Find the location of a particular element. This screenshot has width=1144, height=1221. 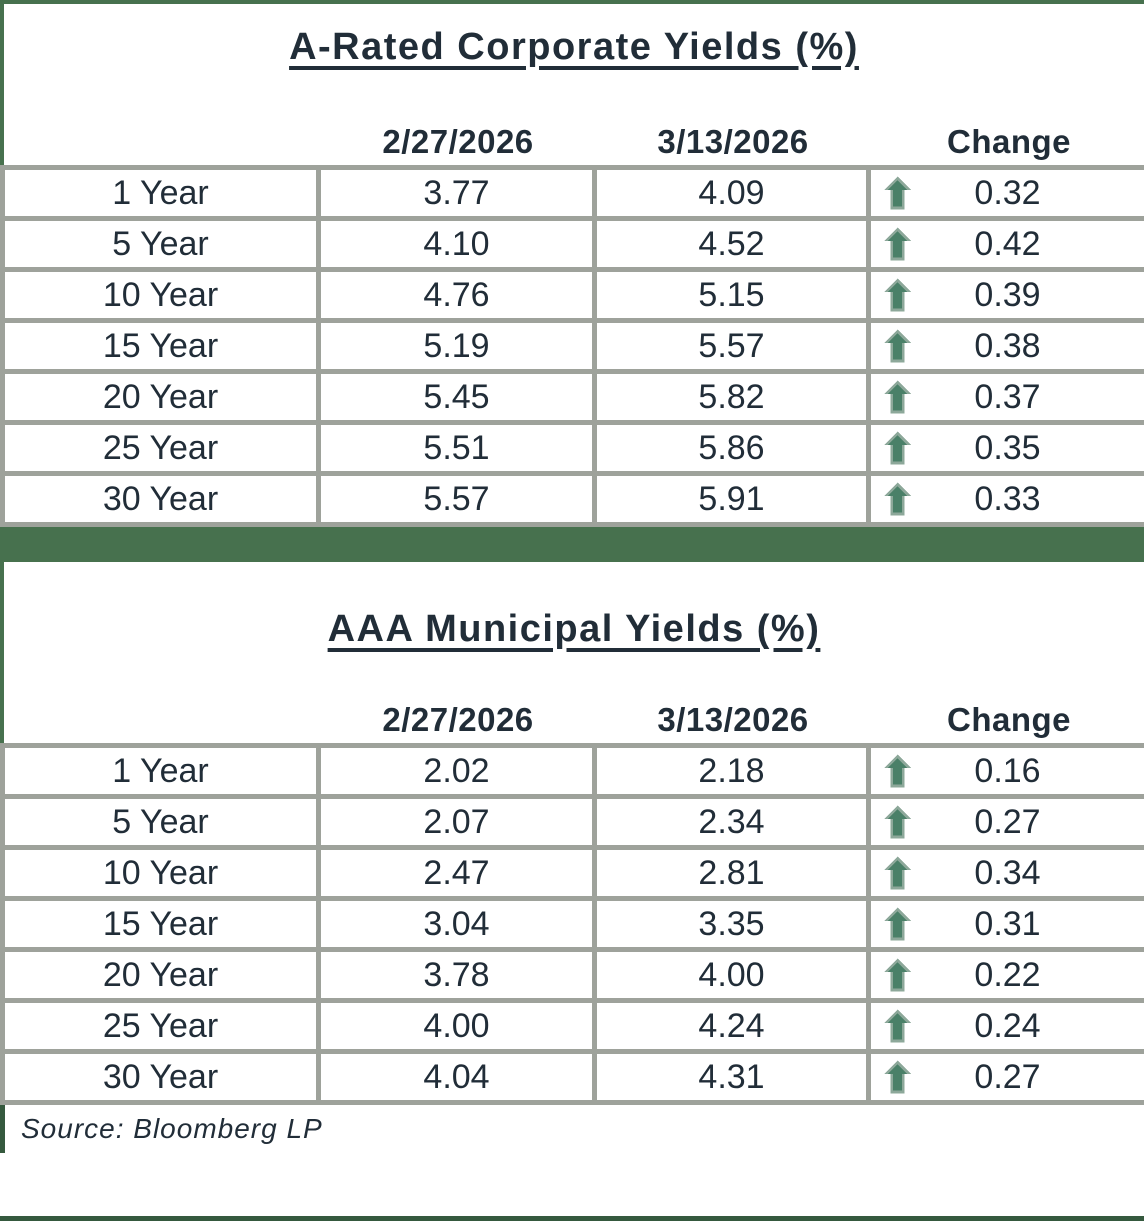

current-yield: 3.35 is located at coordinates (731, 924).